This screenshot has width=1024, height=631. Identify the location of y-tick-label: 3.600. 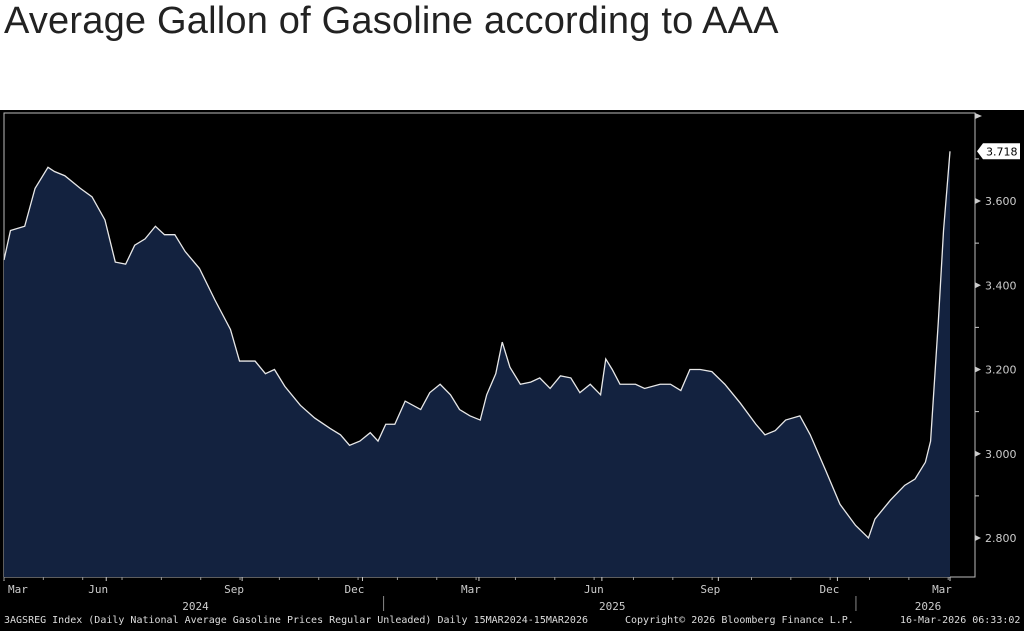
(1001, 201).